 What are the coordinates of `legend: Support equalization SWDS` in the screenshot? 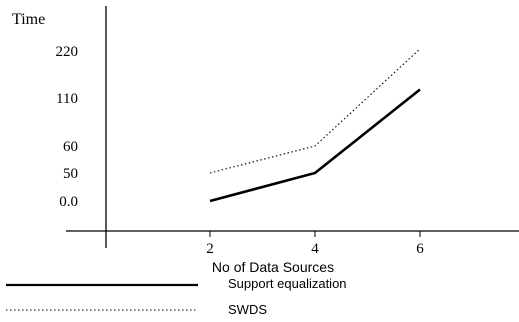 It's located at (176, 296).